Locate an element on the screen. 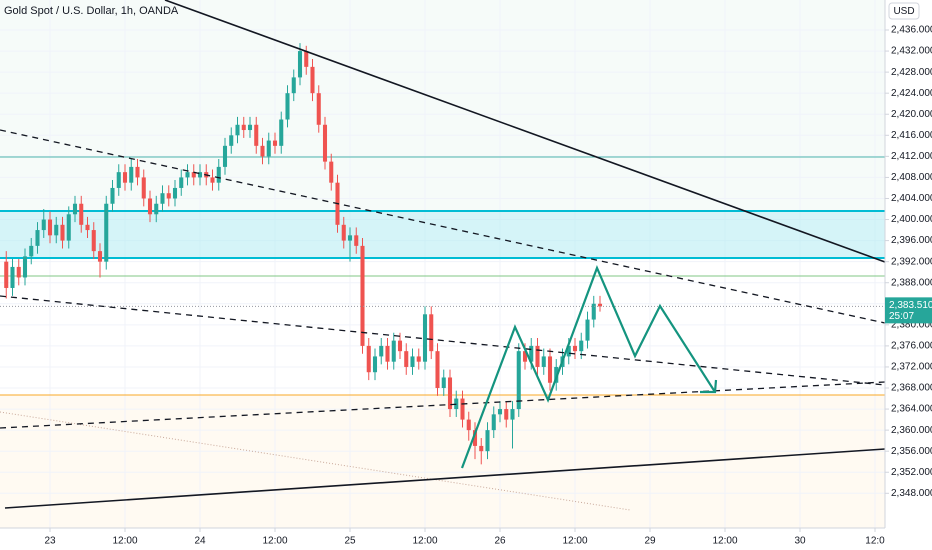 This screenshot has height=550, width=932. trend-dotted is located at coordinates (315, 461).